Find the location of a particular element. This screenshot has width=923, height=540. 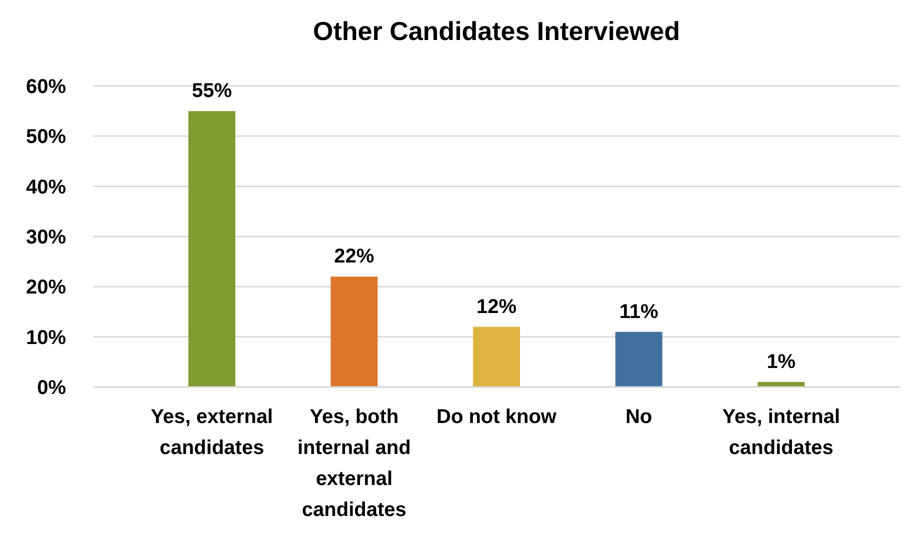

chart-title: Other Candidates Interviewed is located at coordinates (496, 31).